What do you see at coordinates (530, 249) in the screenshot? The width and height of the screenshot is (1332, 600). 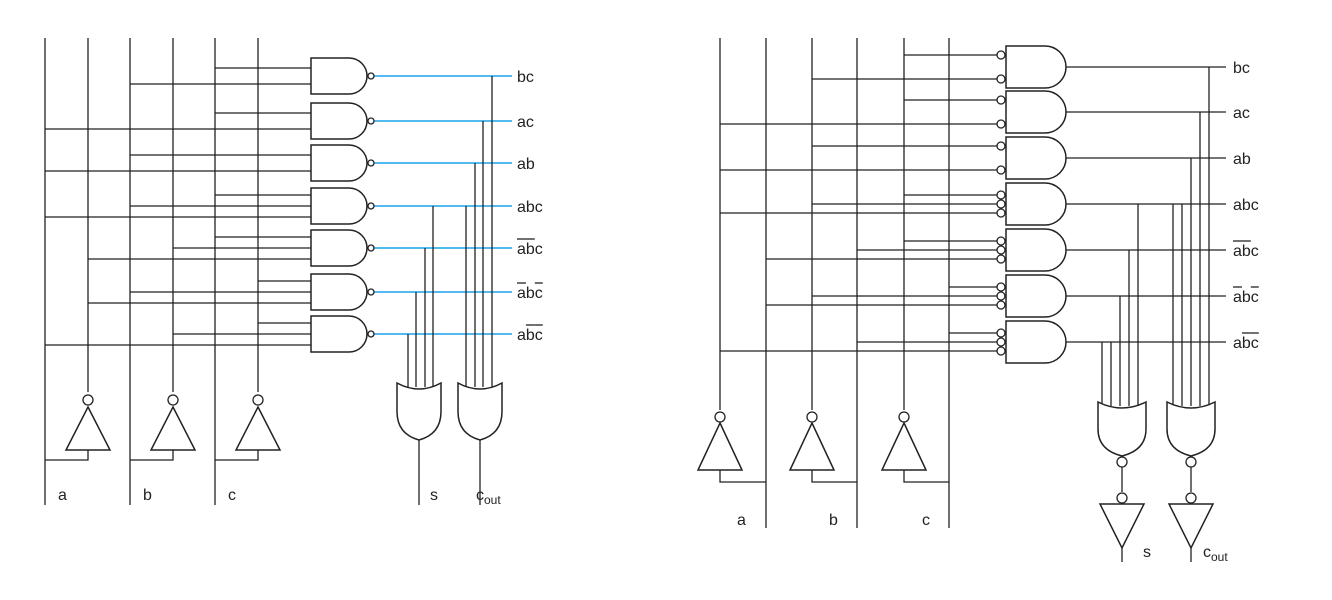 I see `left-minterm-5: abc` at bounding box center [530, 249].